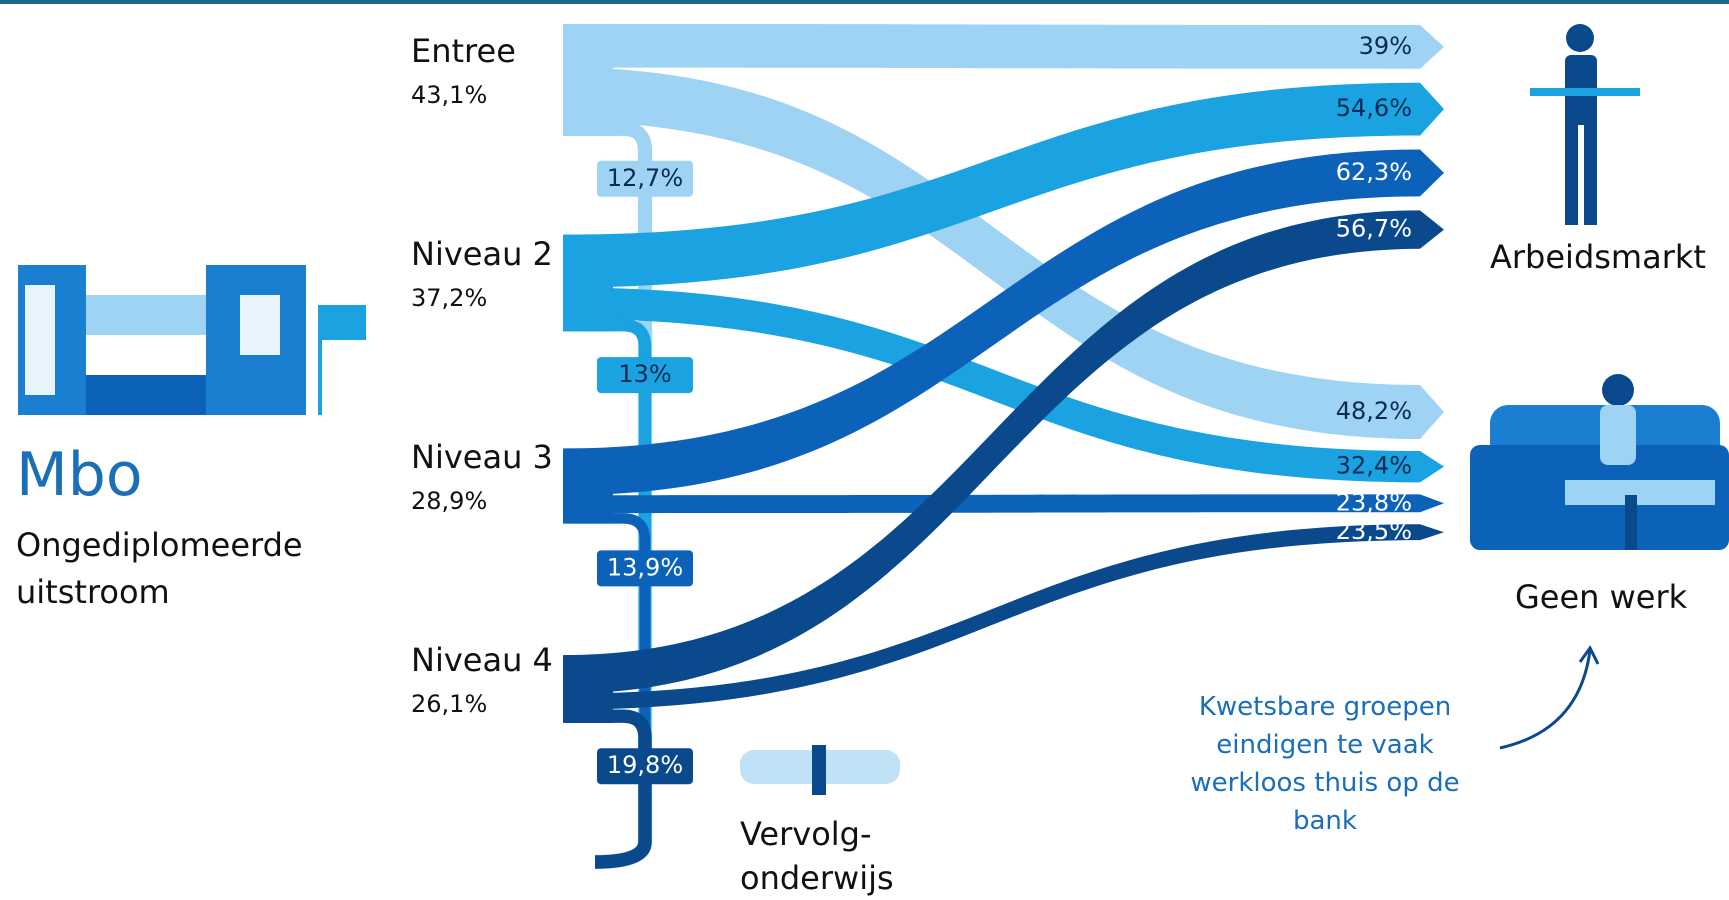 Image resolution: width=1729 pixels, height=900 pixels. What do you see at coordinates (1601, 597) in the screenshot?
I see `target-label: Geen werk` at bounding box center [1601, 597].